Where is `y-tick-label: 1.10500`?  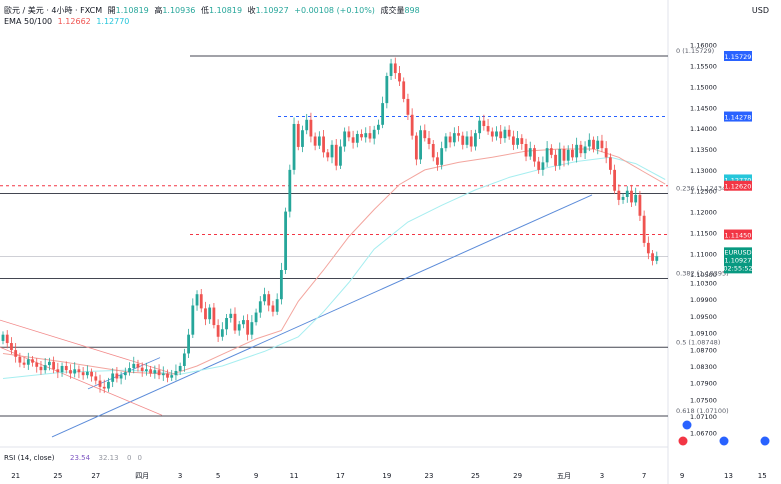 y-tick-label: 1.10500 is located at coordinates (703, 275).